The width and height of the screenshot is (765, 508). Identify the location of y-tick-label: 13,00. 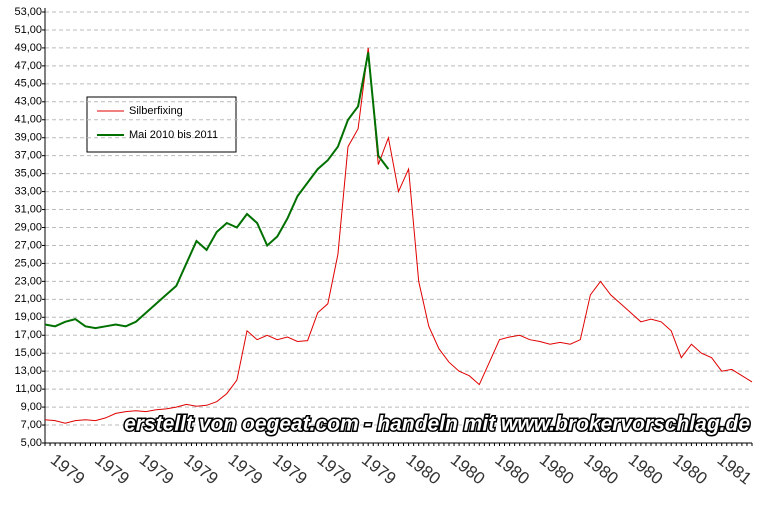
(28, 371).